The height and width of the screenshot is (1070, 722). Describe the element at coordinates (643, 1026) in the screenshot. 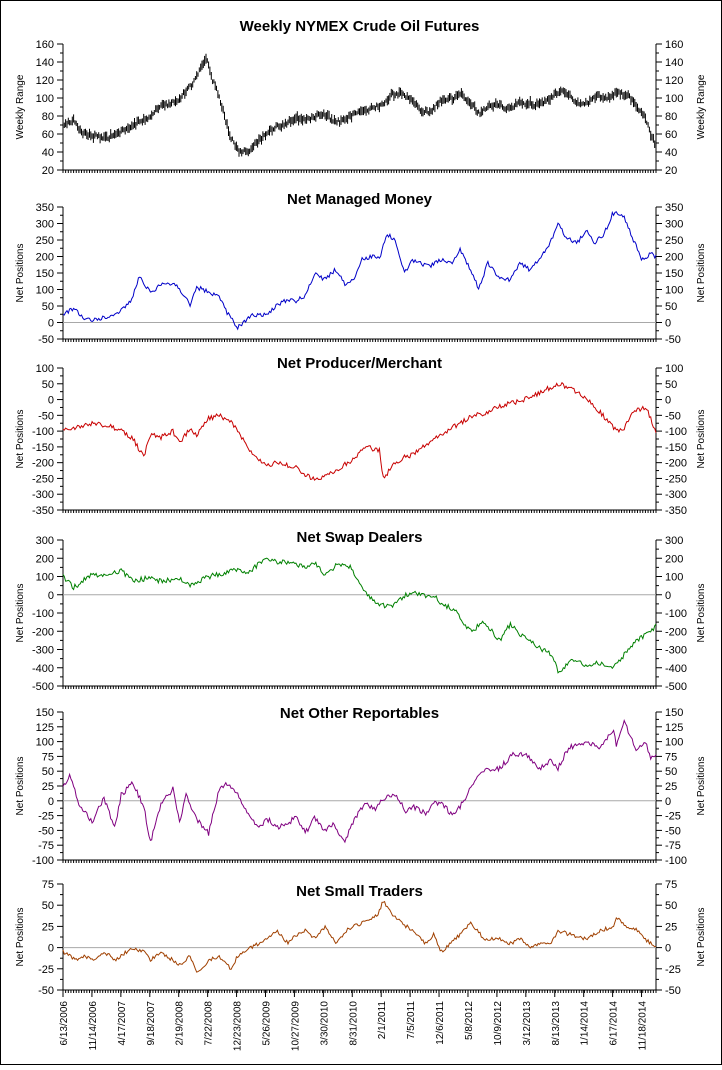

I see `x-tick-label: 11/18/2014` at that location.